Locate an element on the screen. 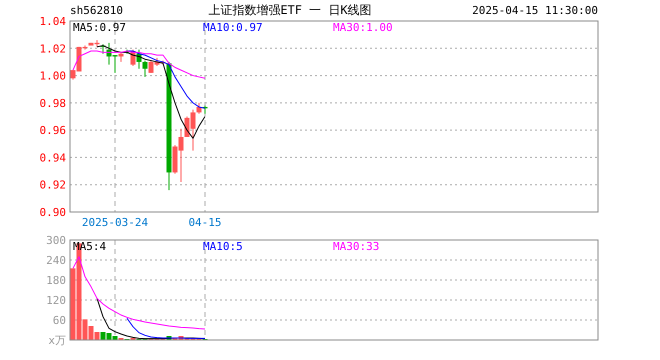  y-tick-label: 1.04 is located at coordinates (53, 21).